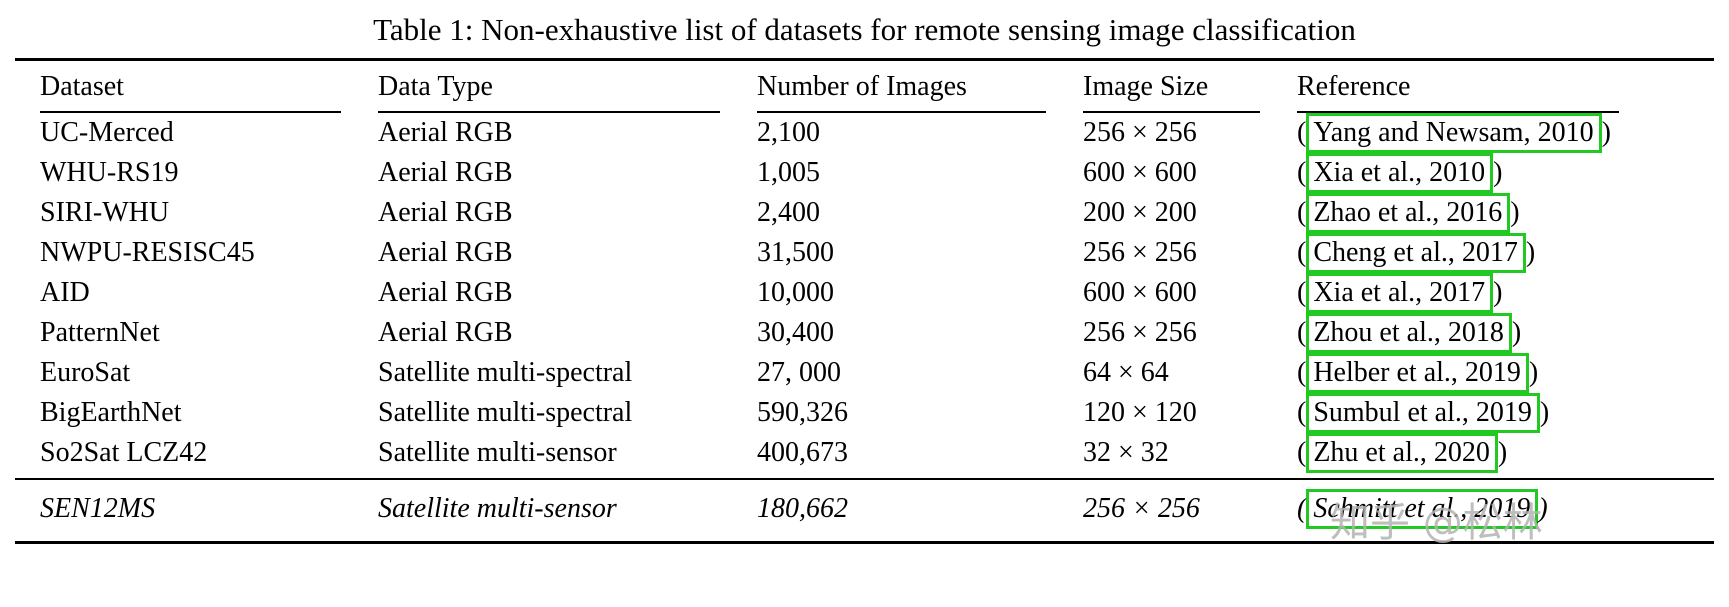  I want to click on cell-num-images: 180,662, so click(802, 508).